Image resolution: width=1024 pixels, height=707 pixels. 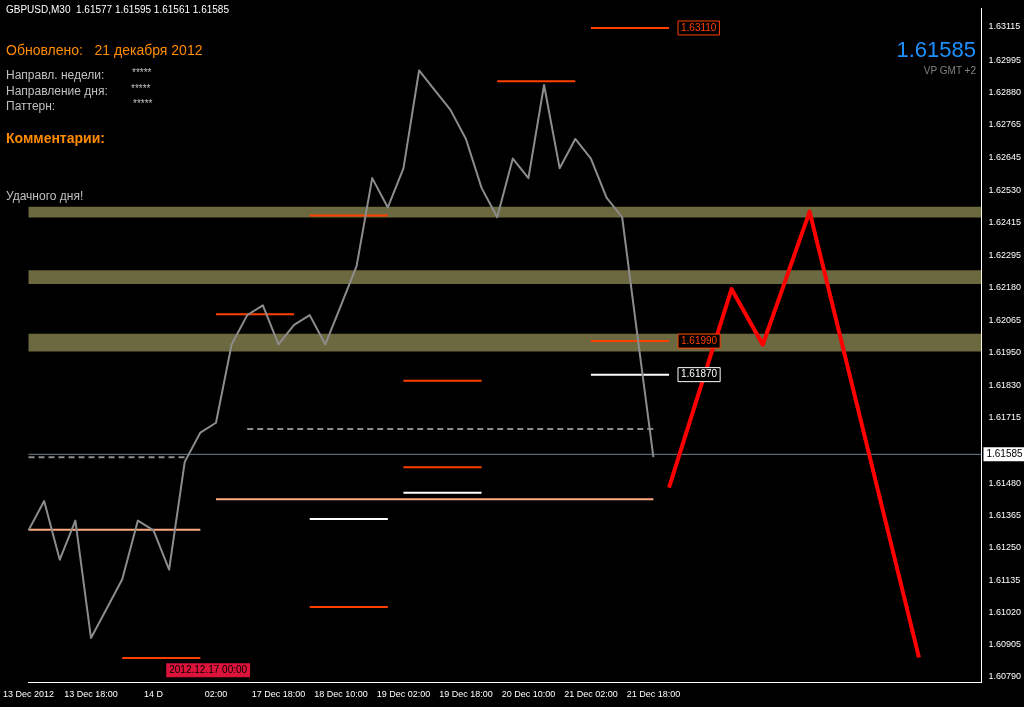 I want to click on x-tick-label: 21 Dec 18:00, so click(x=653, y=694).